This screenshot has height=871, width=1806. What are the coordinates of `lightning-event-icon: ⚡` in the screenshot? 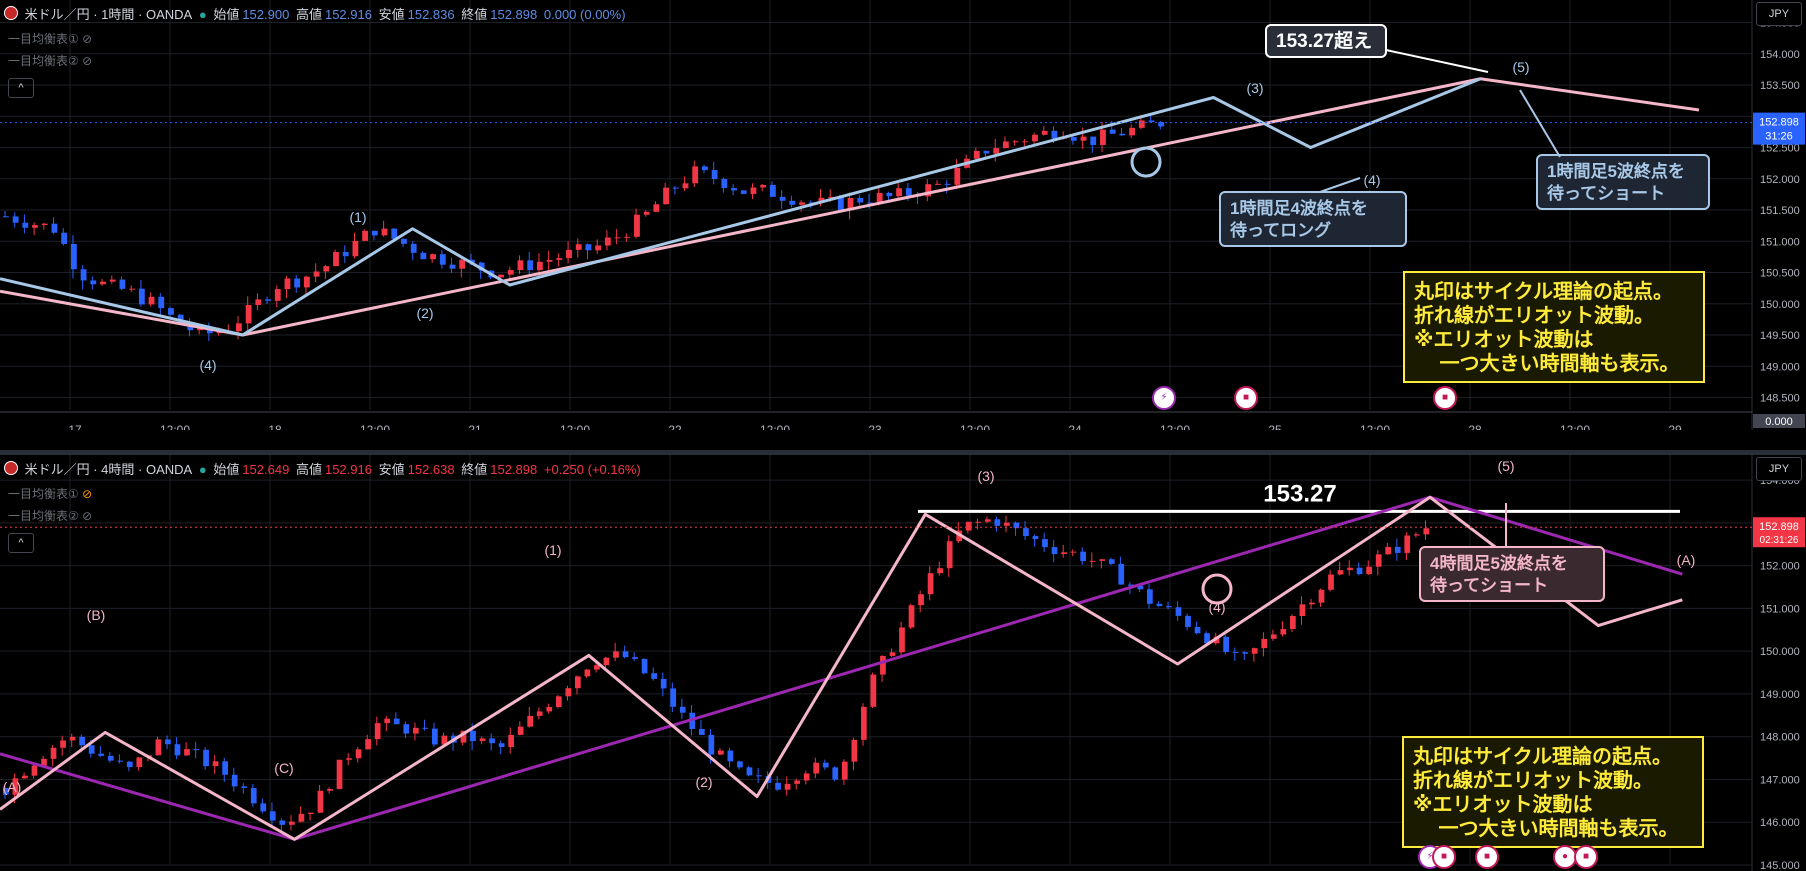 It's located at (1164, 398).